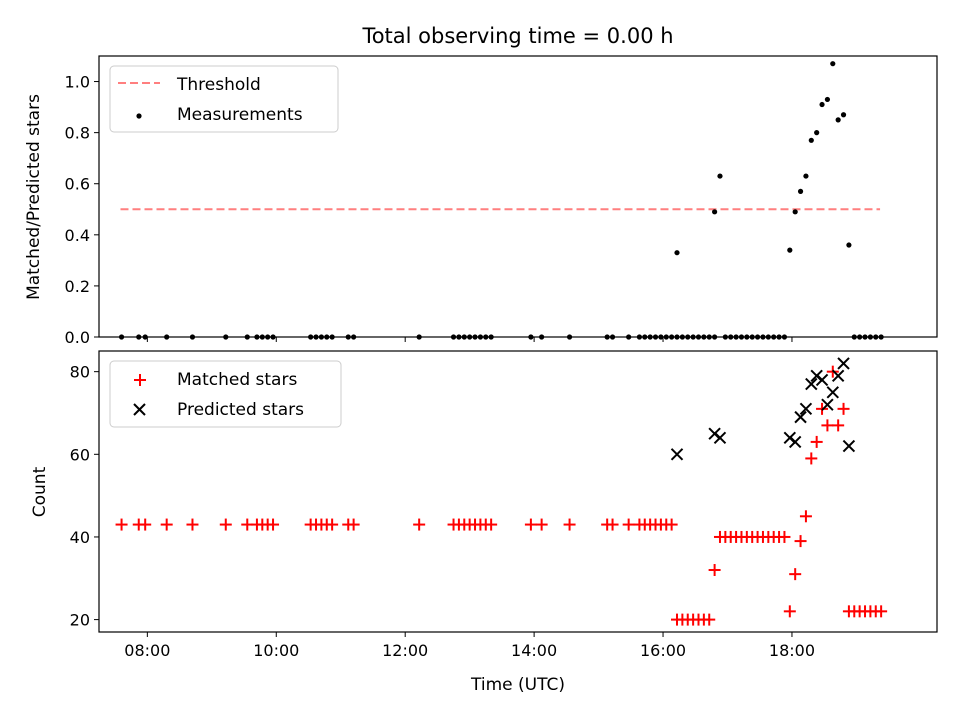  I want to click on x-tick-label: 10:00, so click(276, 650).